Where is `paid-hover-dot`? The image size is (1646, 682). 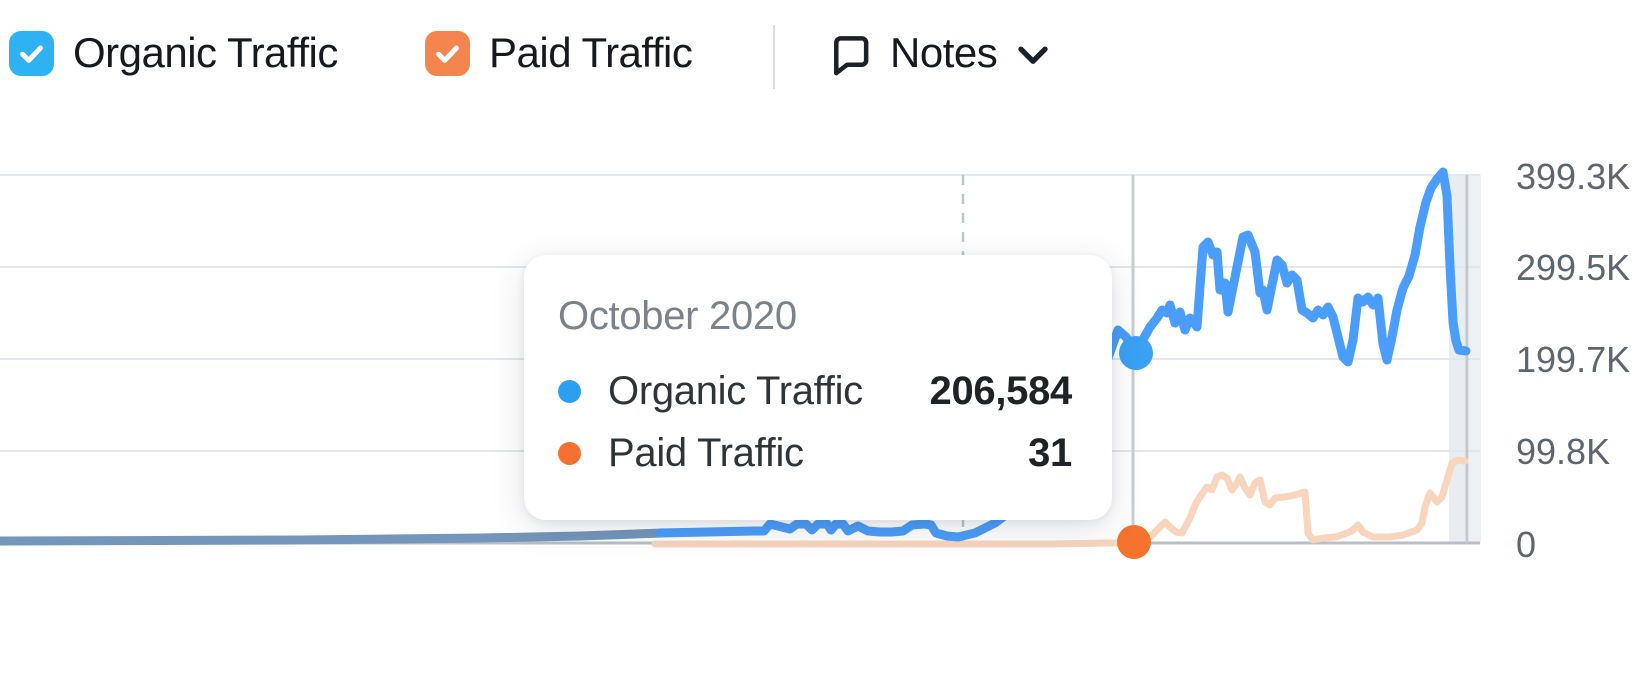
paid-hover-dot is located at coordinates (1134, 542).